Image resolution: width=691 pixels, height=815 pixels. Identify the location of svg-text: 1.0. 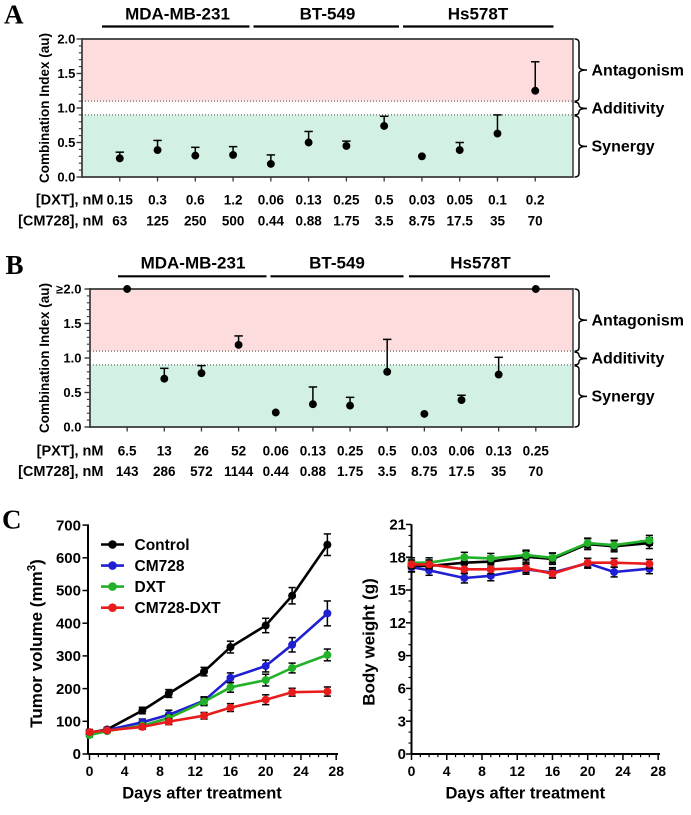
(72, 358).